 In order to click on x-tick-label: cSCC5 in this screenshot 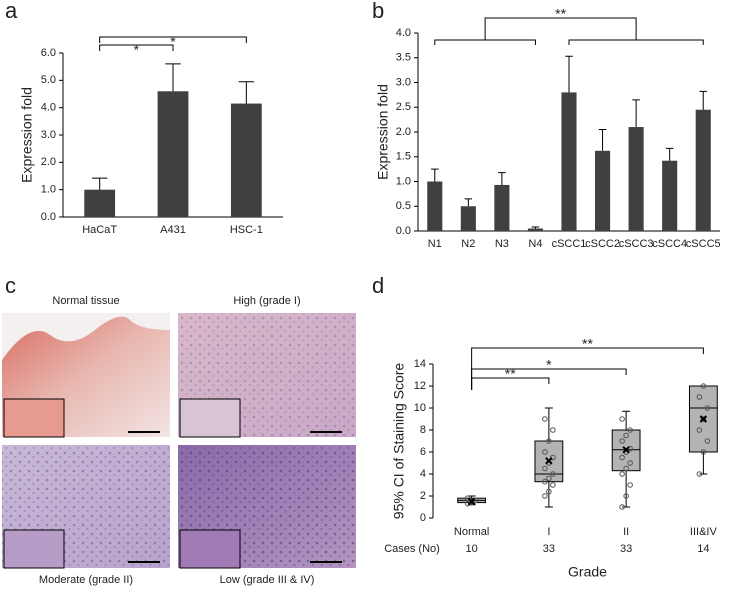, I will do `click(703, 244)`.